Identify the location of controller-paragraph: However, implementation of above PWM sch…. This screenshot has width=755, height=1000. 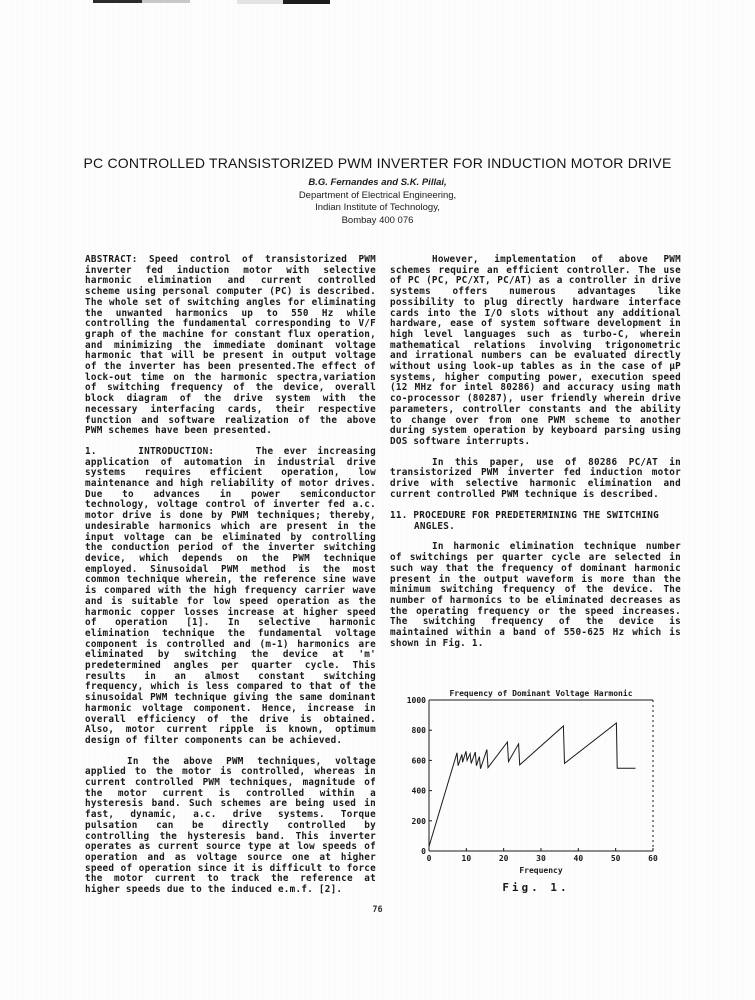
(535, 350).